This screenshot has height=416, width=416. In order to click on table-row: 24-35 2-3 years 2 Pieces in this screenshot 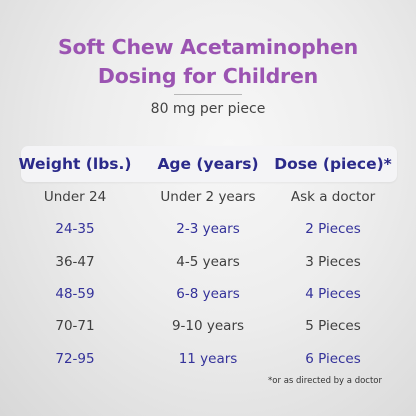, I will do `click(208, 229)`.